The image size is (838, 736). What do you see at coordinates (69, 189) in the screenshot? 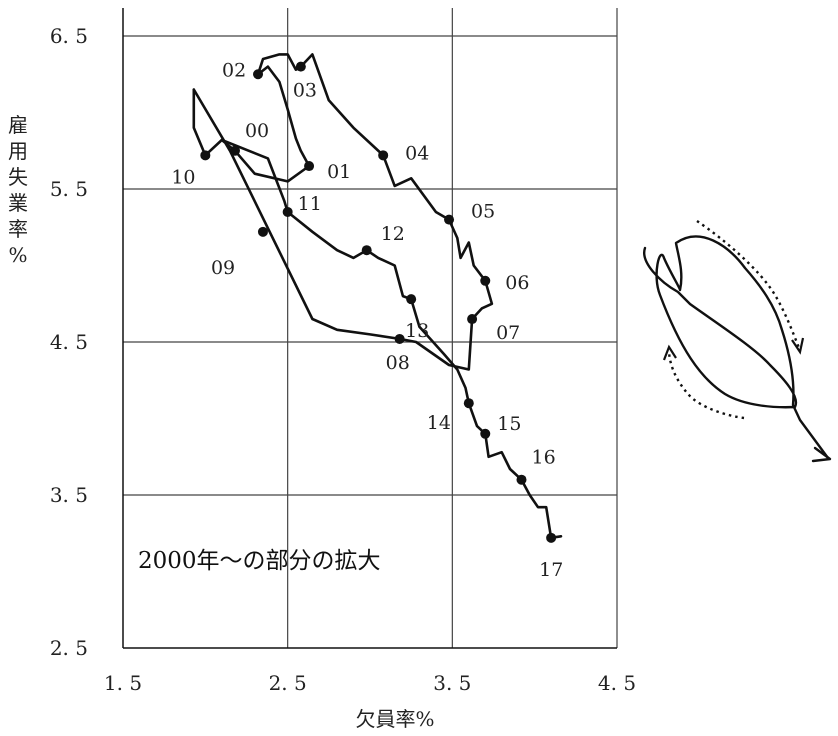
I see `y-tick-label: 5. 5` at bounding box center [69, 189].